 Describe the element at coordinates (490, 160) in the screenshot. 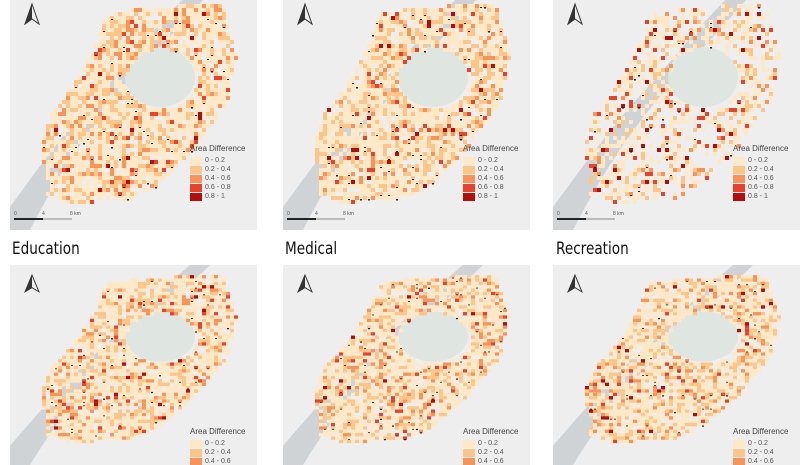

I see `legend-item: 0 - 0.2` at that location.